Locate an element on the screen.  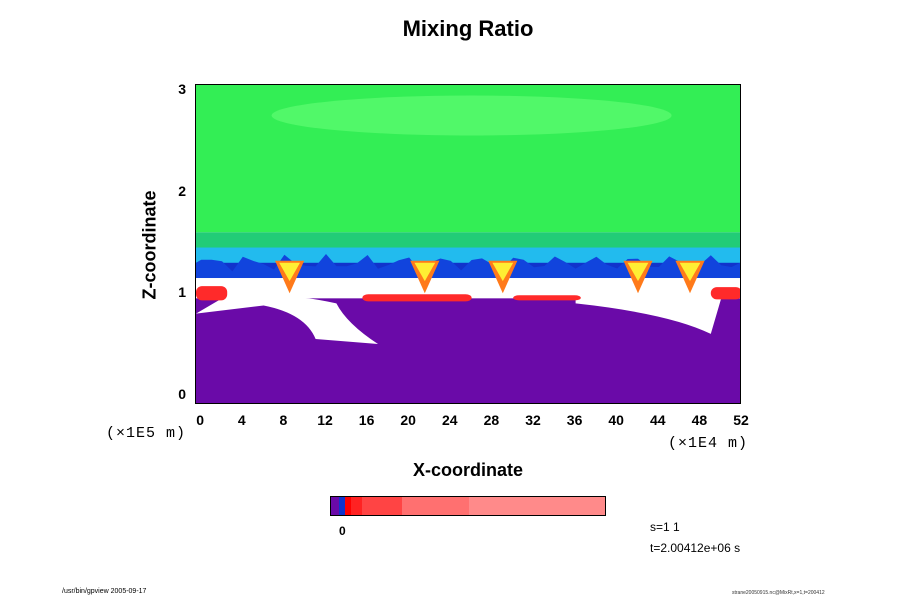
upper-highlight is located at coordinates (471, 115).